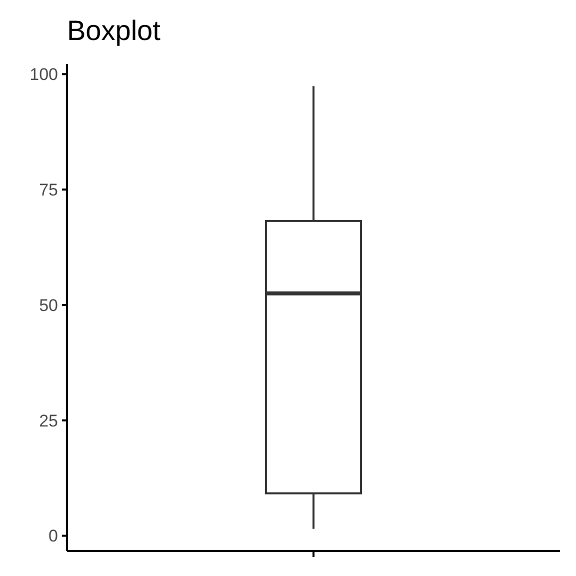 This screenshot has width=576, height=576. I want to click on y-tick-label: 25, so click(48, 420).